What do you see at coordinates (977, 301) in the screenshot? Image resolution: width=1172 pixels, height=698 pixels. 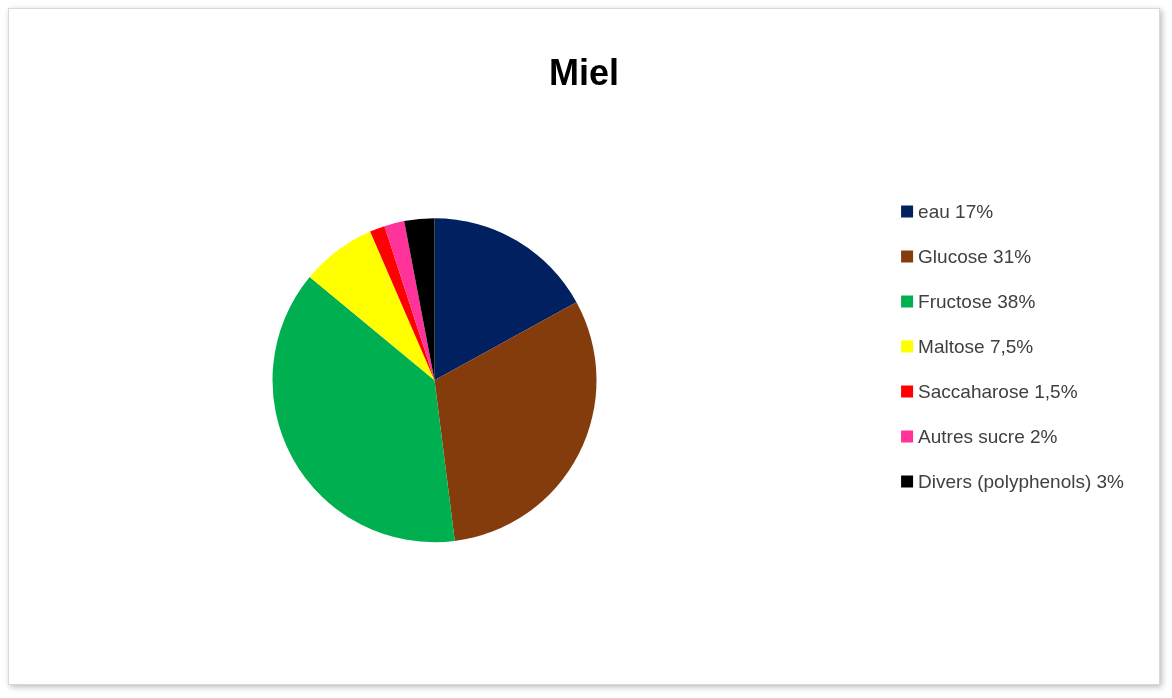 I see `legend-label: Fructose 38%` at bounding box center [977, 301].